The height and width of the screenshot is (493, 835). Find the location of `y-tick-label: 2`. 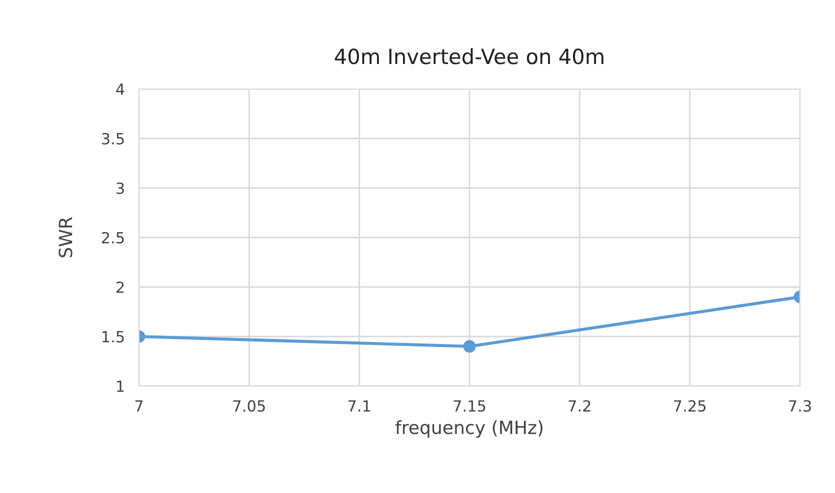

y-tick-label: 2 is located at coordinates (120, 287).